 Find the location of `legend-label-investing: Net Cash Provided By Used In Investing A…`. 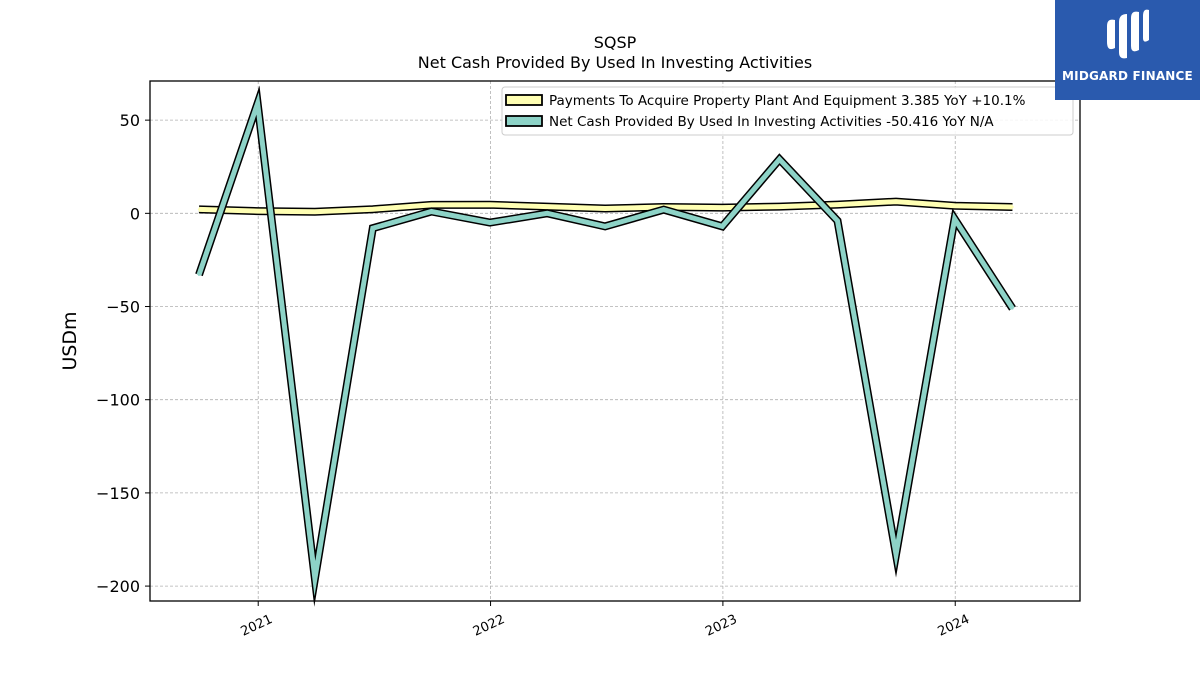

legend-label-investing: Net Cash Provided By Used In Investing A… is located at coordinates (771, 122).